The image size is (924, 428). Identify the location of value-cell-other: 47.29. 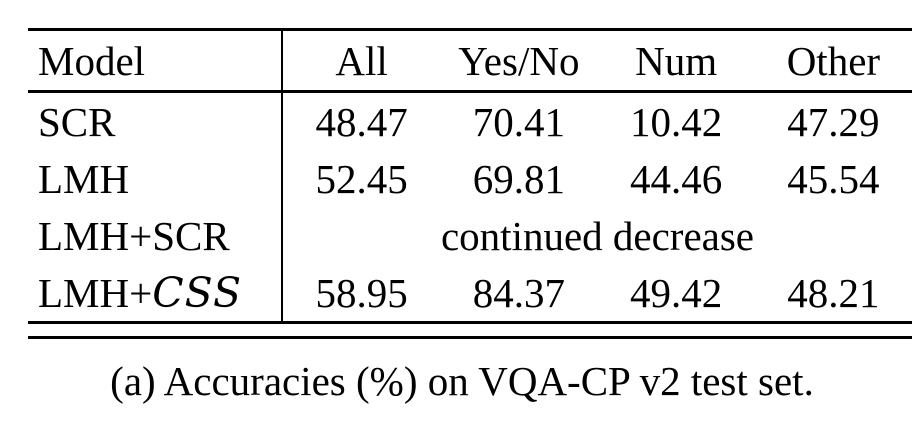
(833, 121).